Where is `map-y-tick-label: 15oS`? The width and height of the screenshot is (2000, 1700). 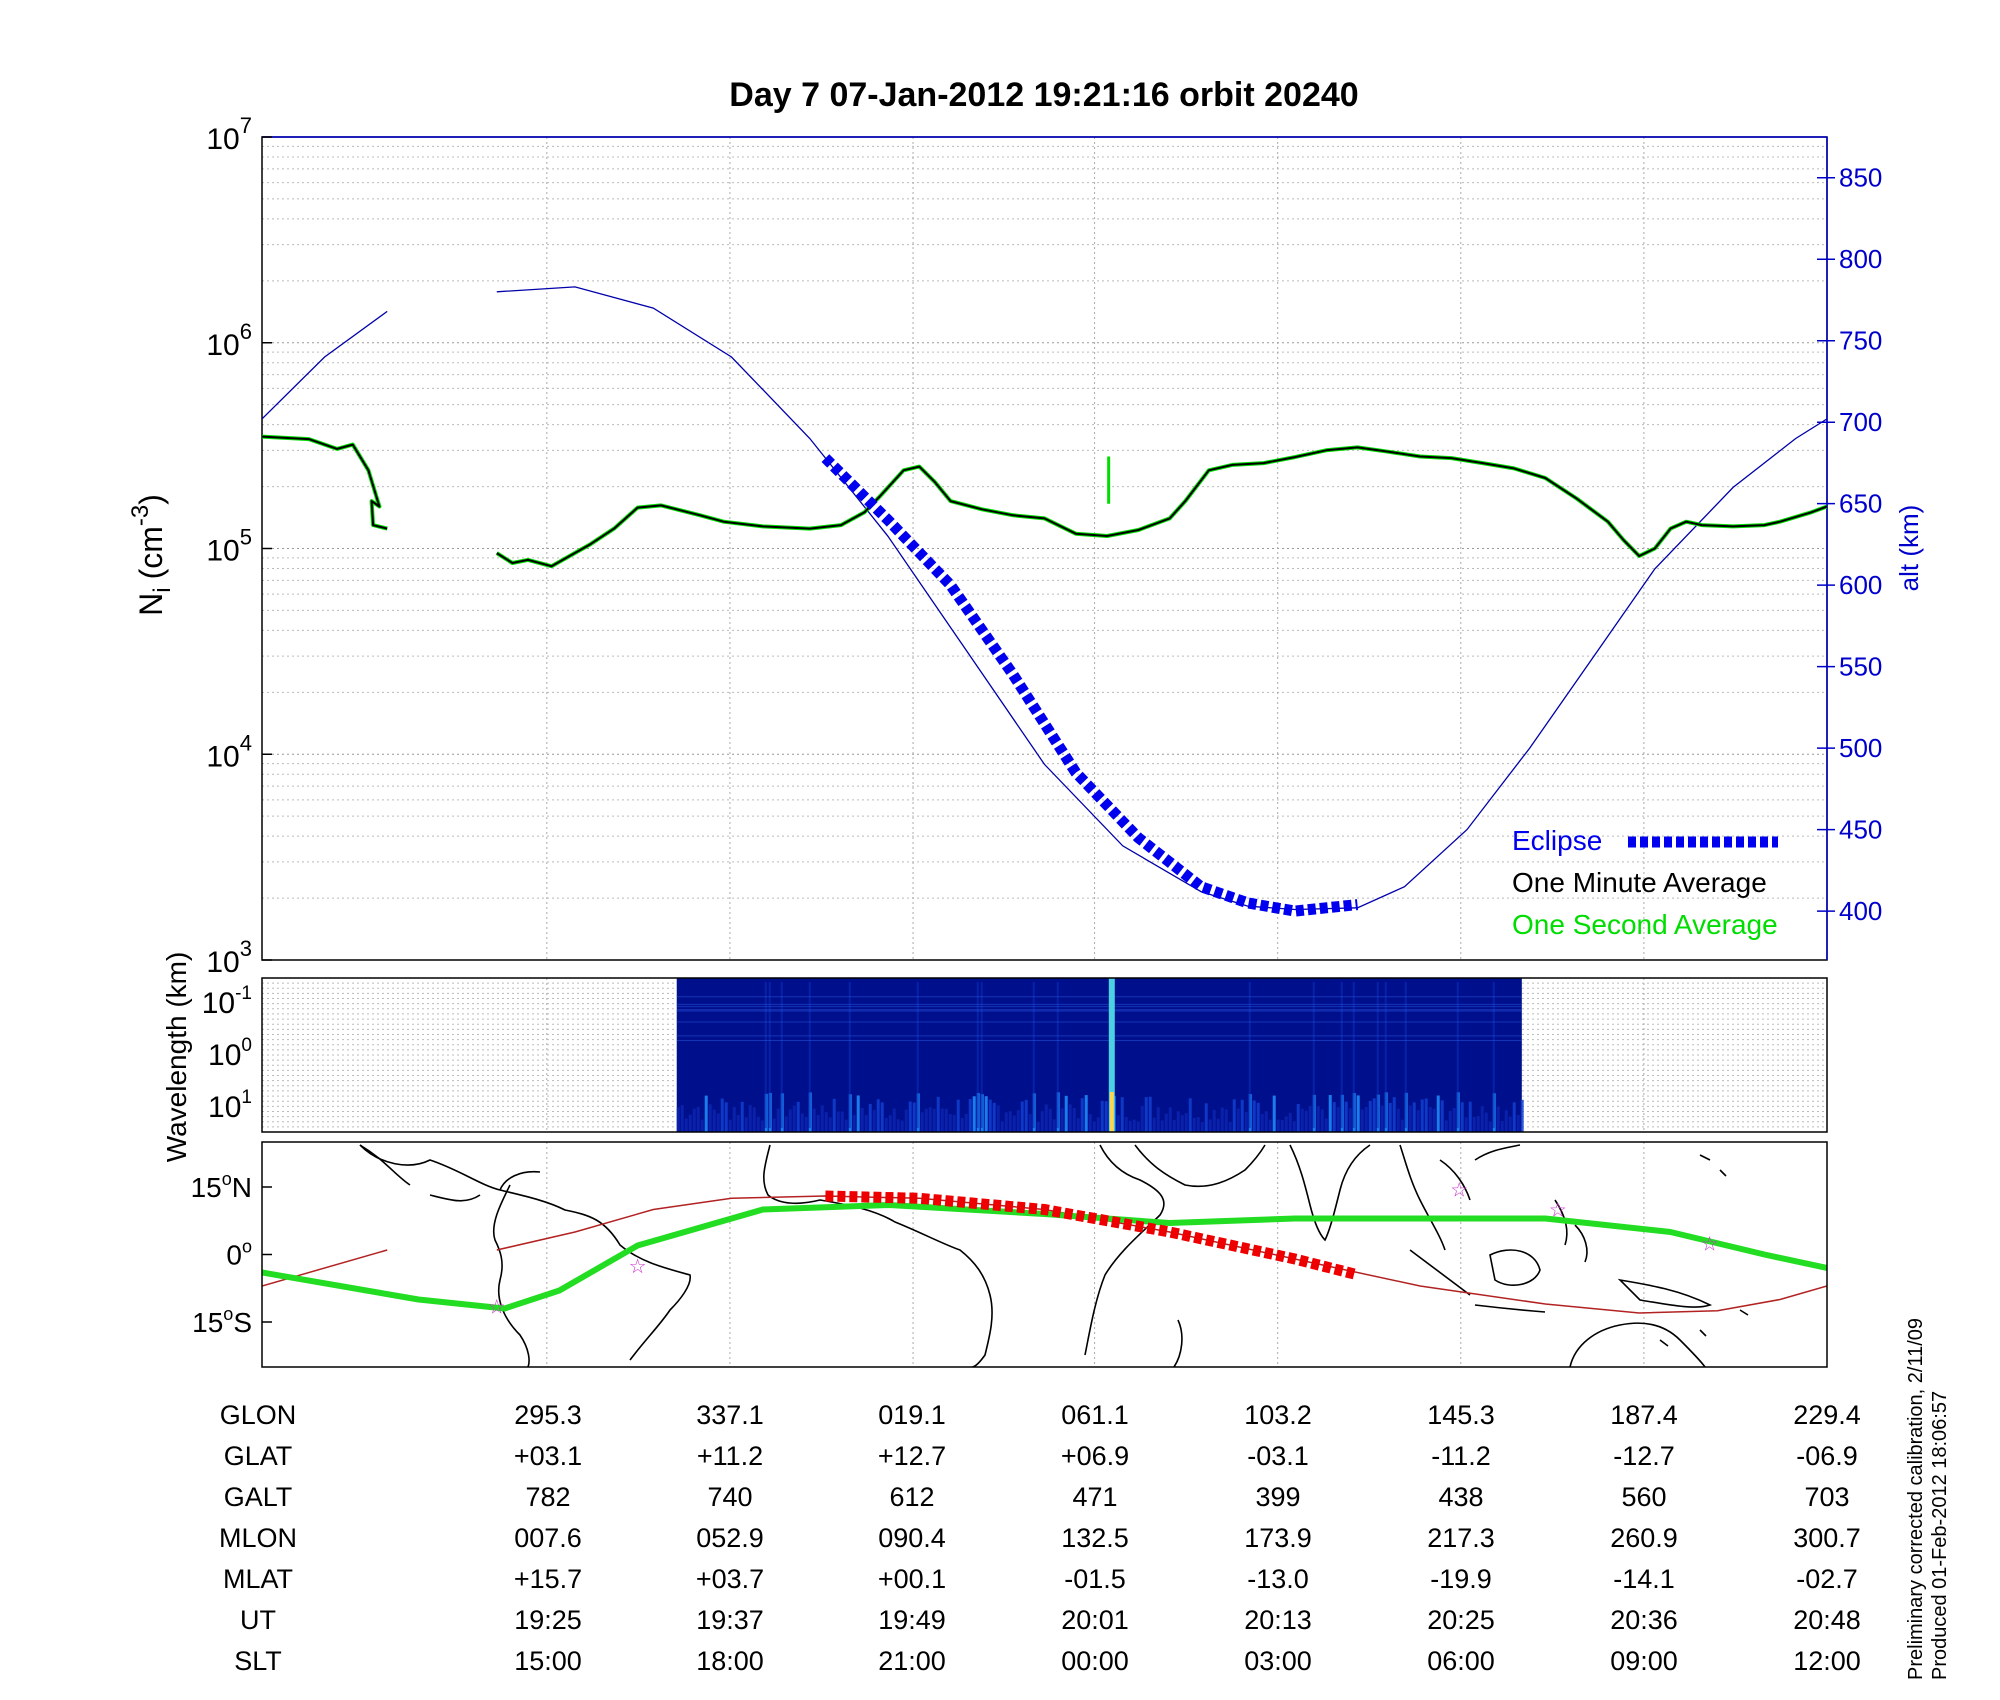
map-y-tick-label: 15oS is located at coordinates (222, 1321).